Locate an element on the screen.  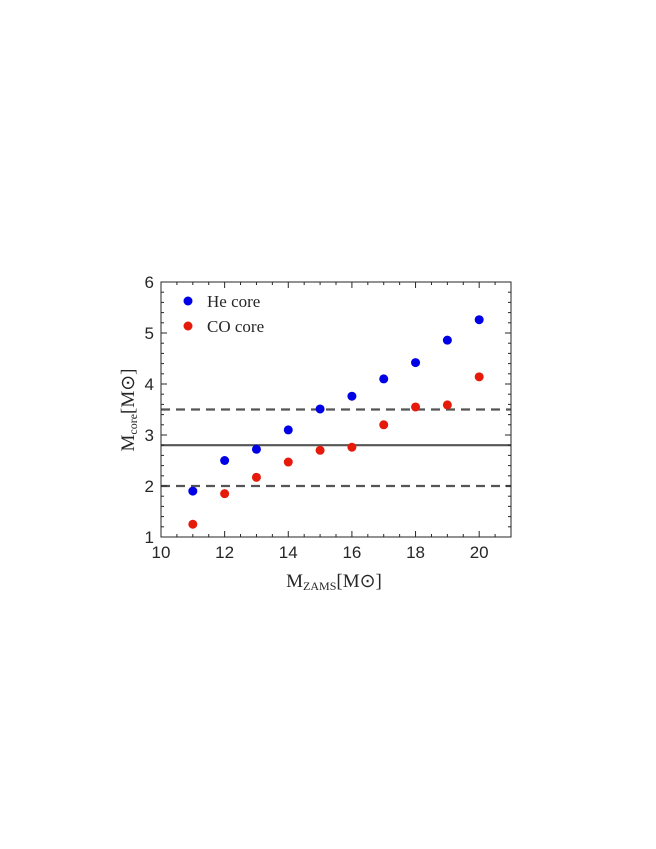
x-axis-label: MZAMS[M⊙] is located at coordinates (334, 582).